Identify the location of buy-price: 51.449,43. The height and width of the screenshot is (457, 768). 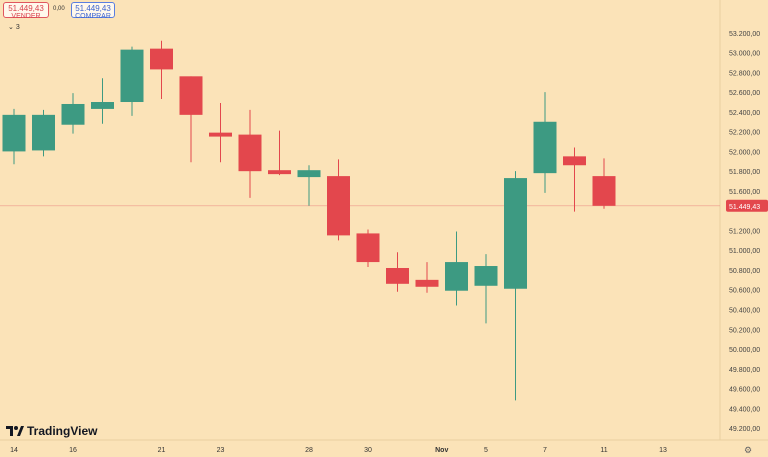
(93, 8).